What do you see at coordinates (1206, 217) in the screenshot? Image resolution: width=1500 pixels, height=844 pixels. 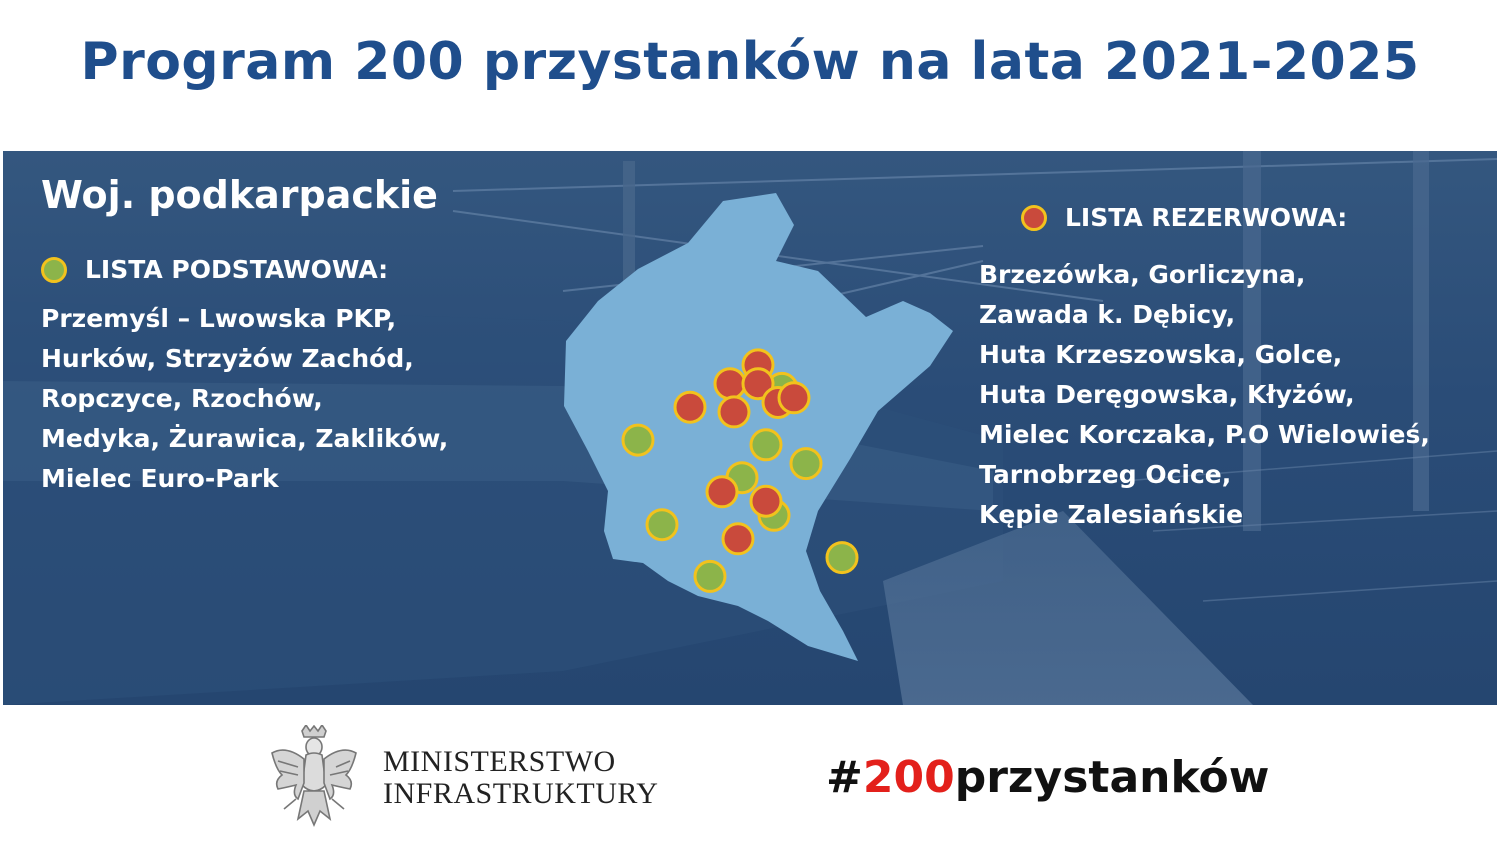 I see `legend-reserve-label: LISTA REZERWOWA:` at bounding box center [1206, 217].